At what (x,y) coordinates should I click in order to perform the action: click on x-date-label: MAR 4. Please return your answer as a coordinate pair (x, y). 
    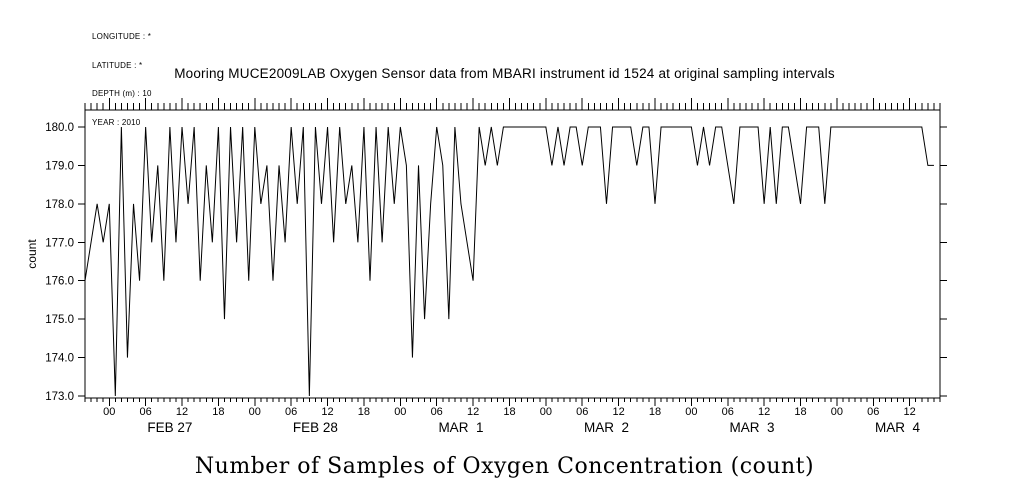
    Looking at the image, I should click on (898, 427).